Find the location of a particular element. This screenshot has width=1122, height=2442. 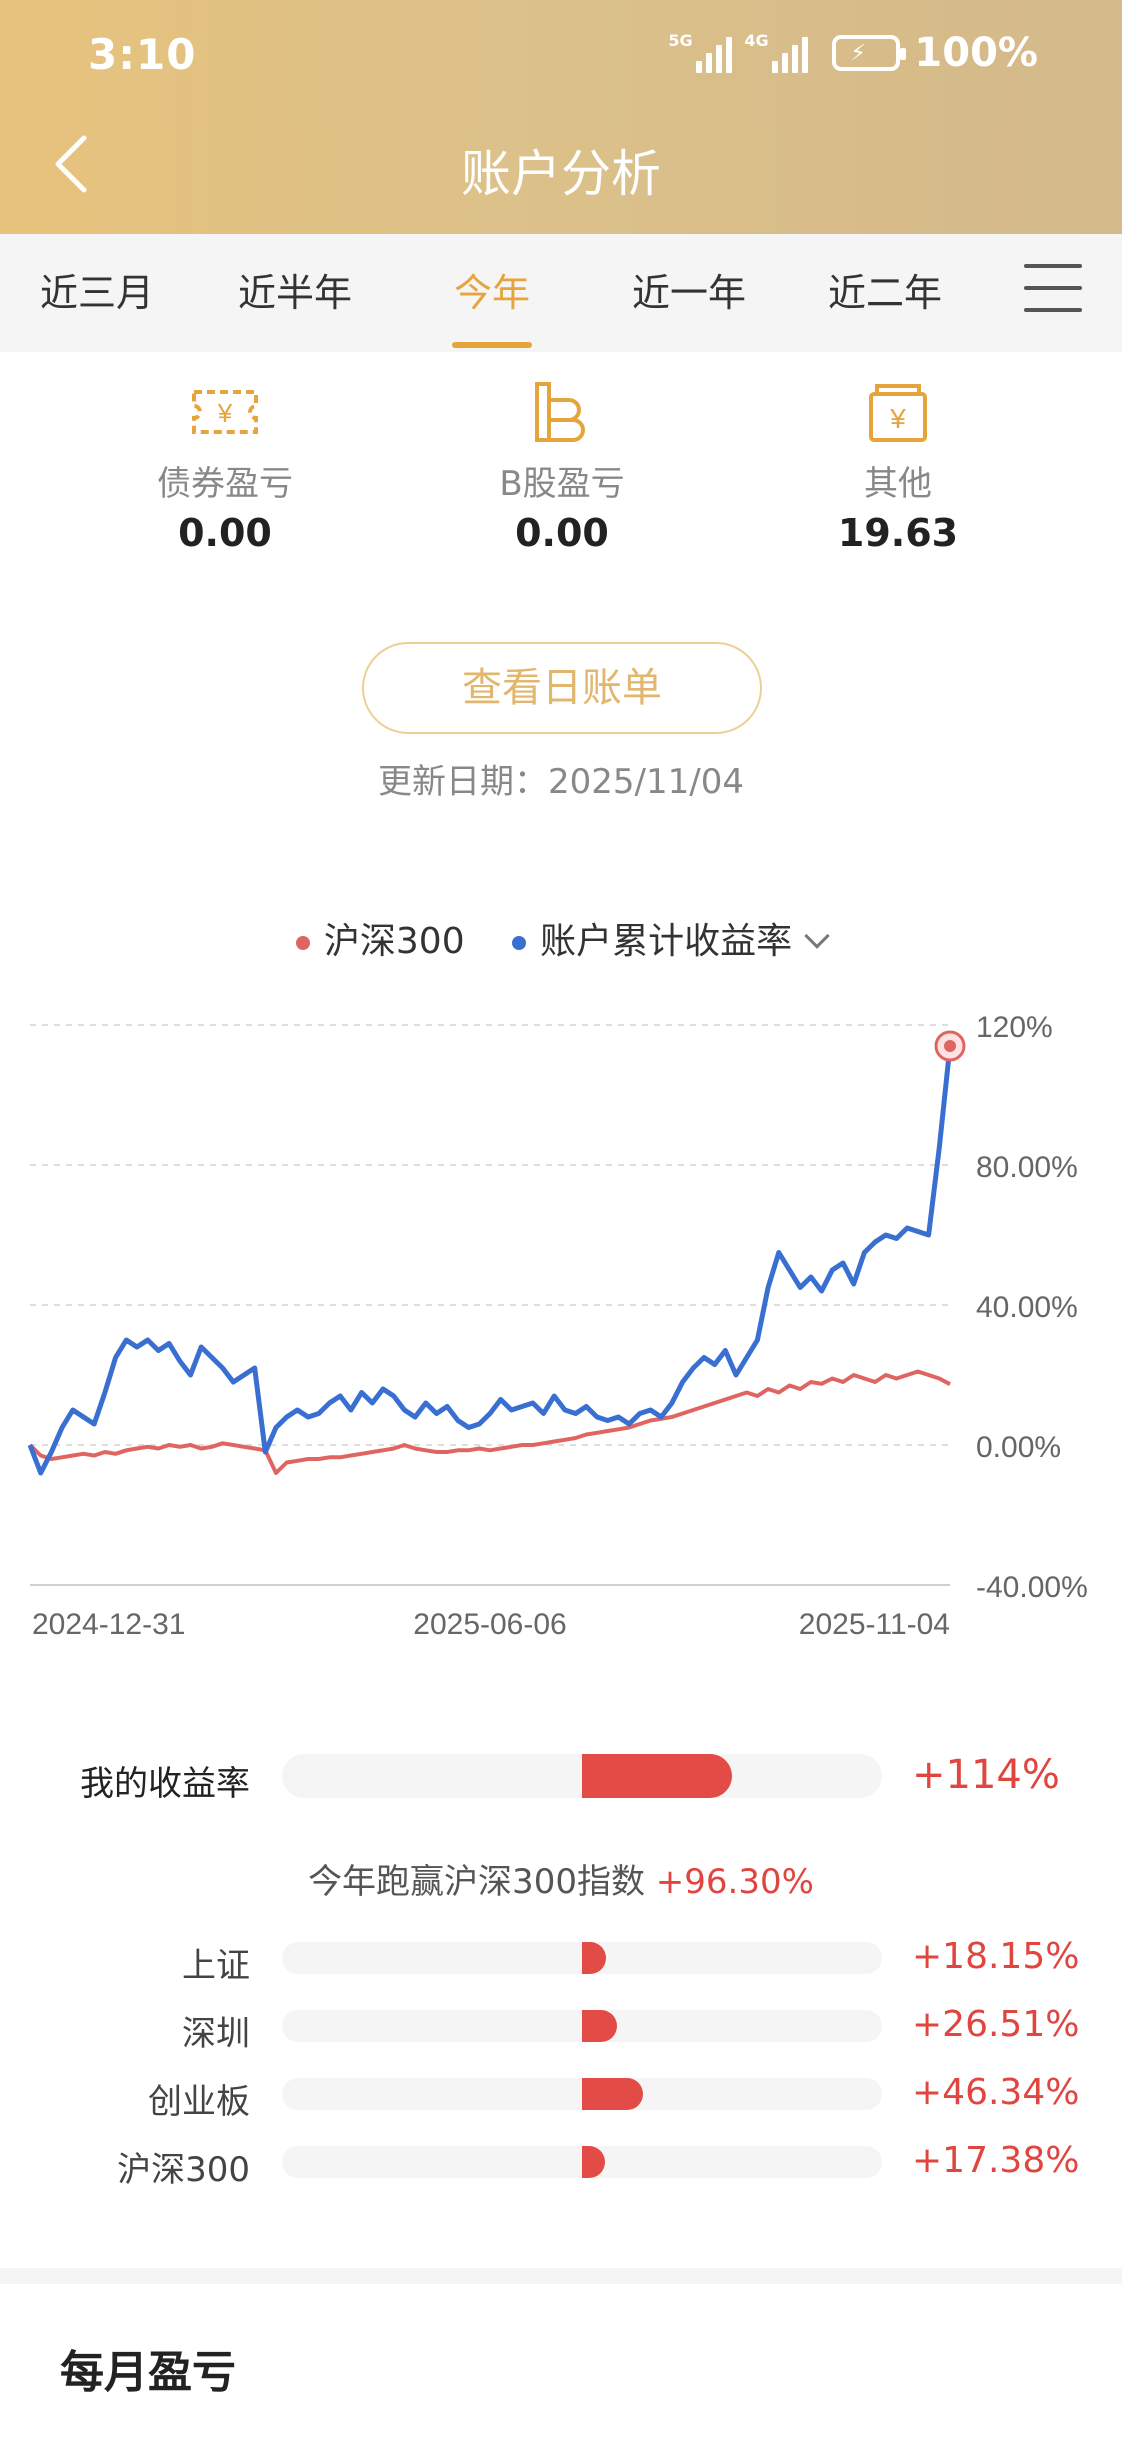

my-return-row: 我的收益率 +114% is located at coordinates (561, 1776).